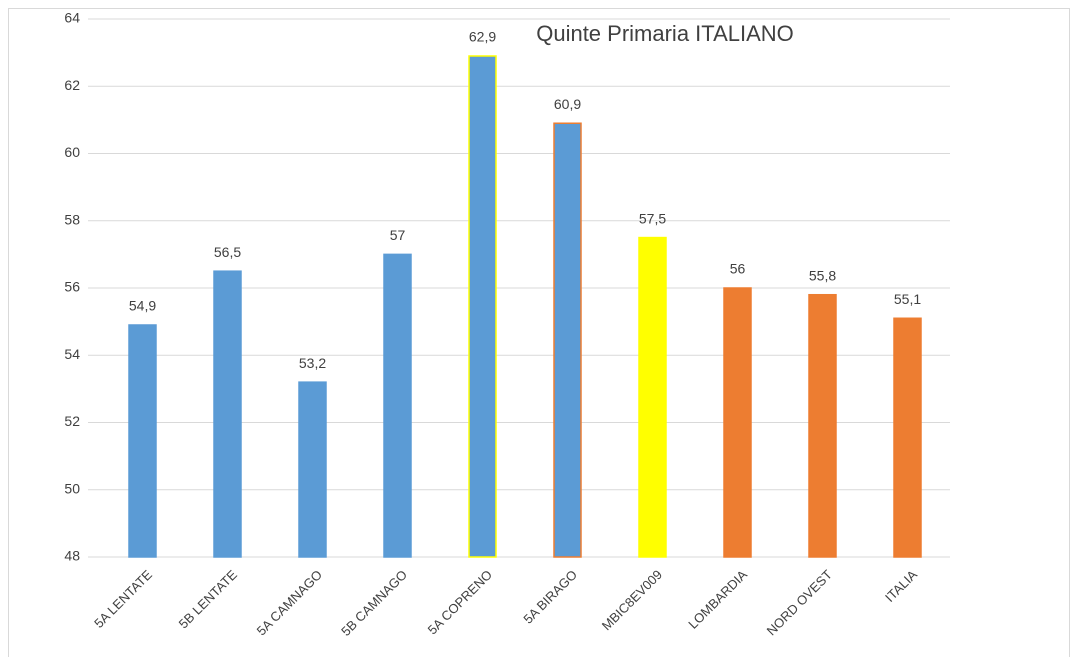  I want to click on x-tick-label: 5A CAMNAGO, so click(289, 602).